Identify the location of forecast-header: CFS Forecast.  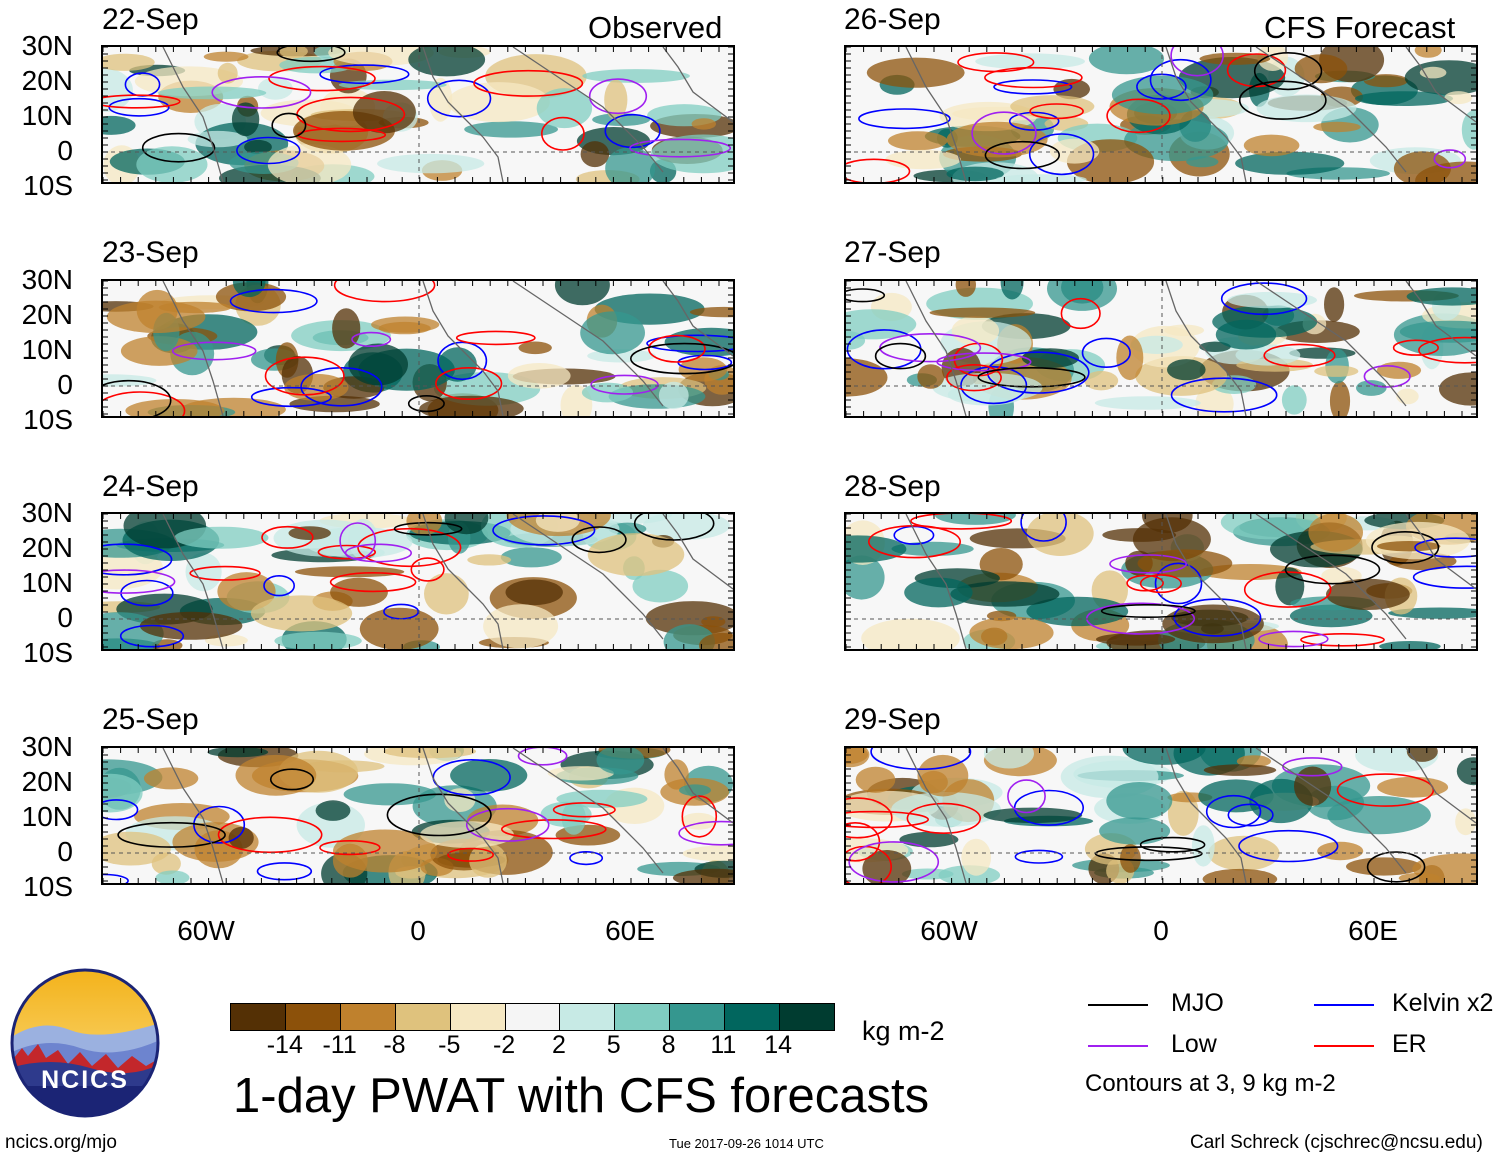
(1360, 27).